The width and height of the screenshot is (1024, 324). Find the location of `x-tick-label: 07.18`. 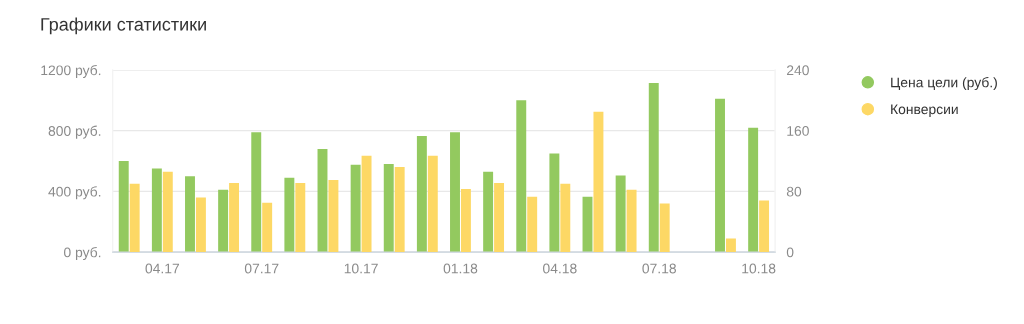

x-tick-label: 07.18 is located at coordinates (659, 268).